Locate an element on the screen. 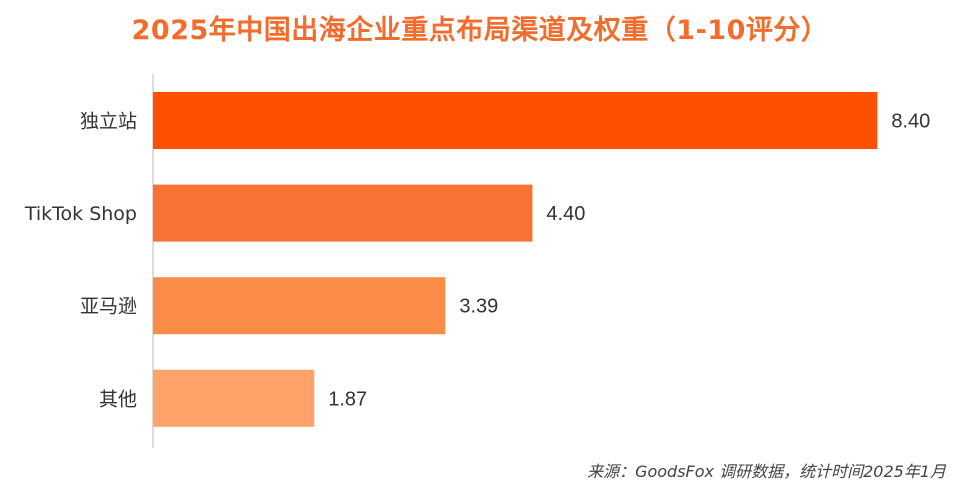 The image size is (960, 486). chart-title: 2025年中国出海企业重点布局渠道及权重（1-10评分） is located at coordinates (480, 30).